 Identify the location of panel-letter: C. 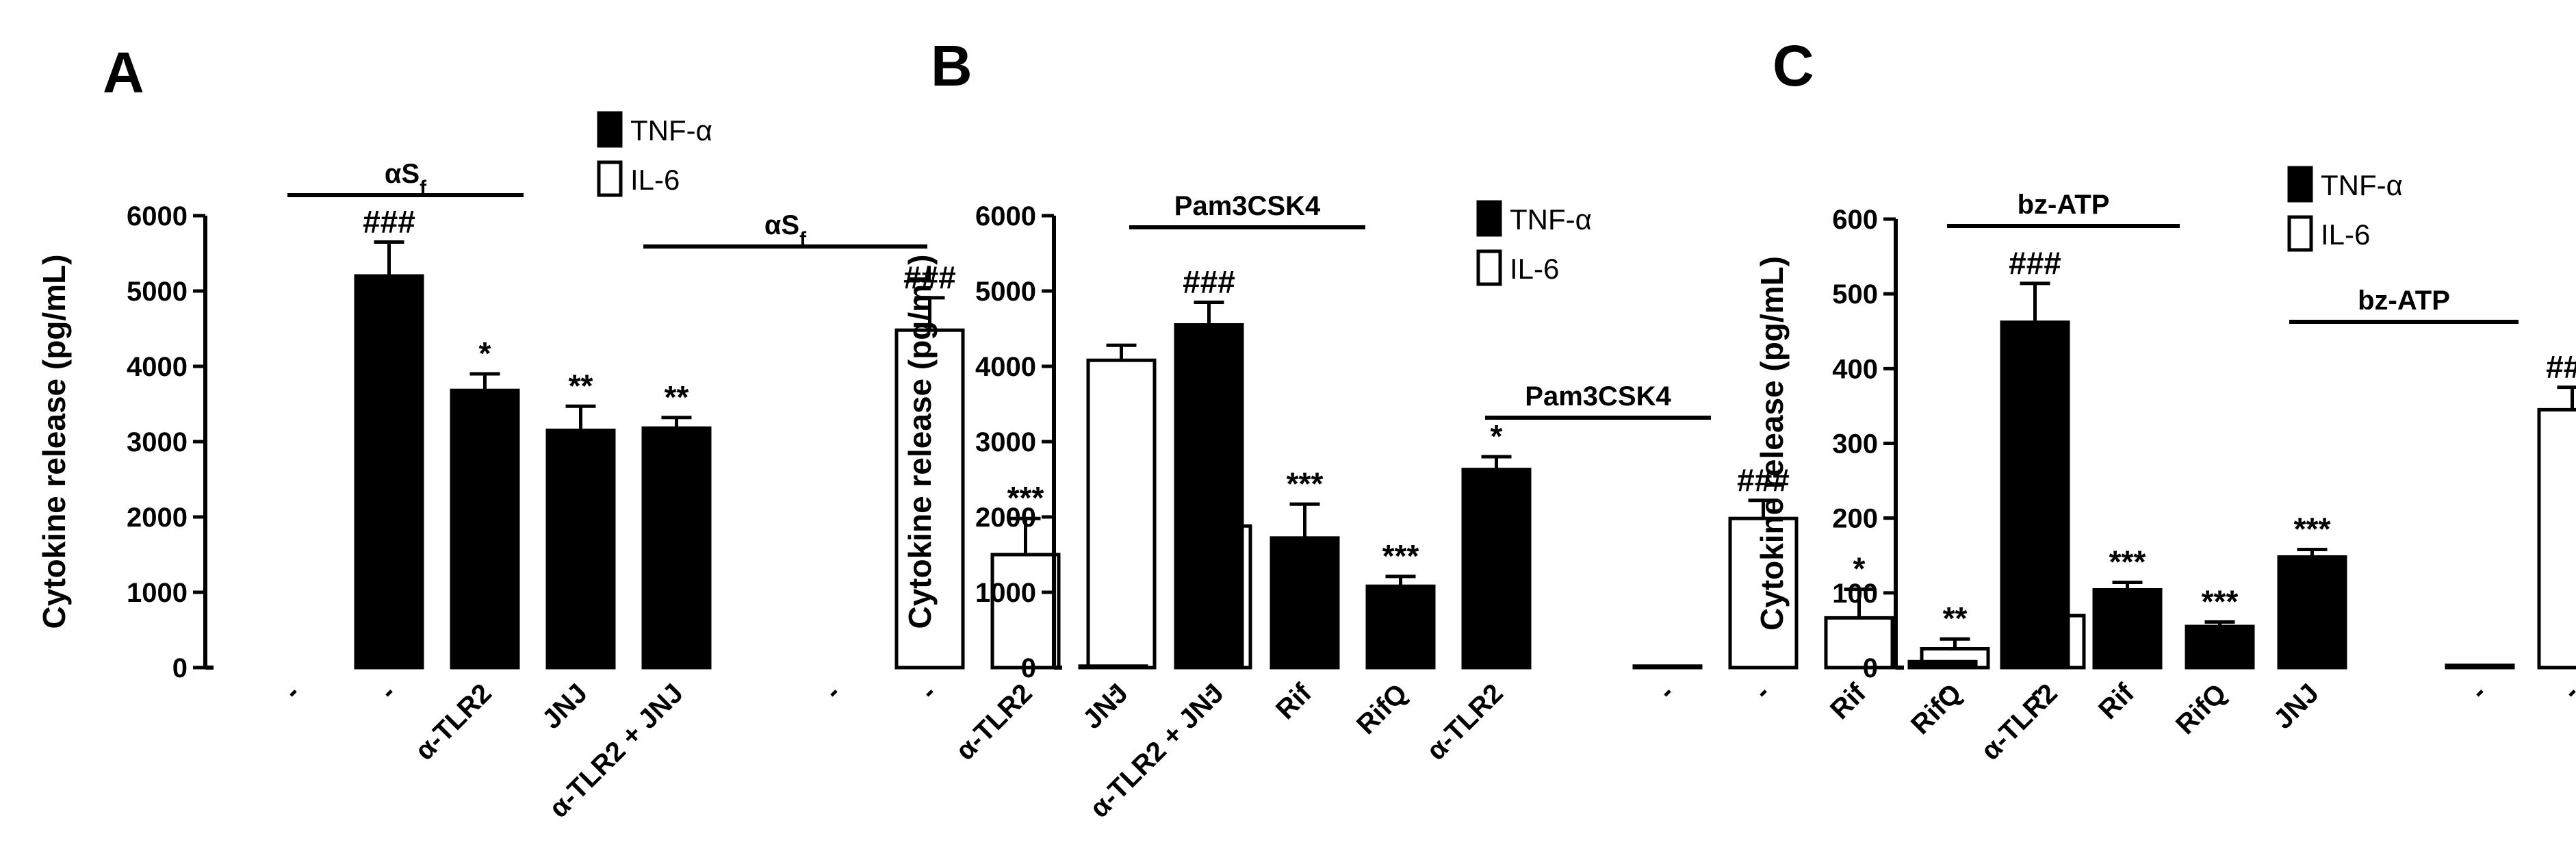
(1793, 66).